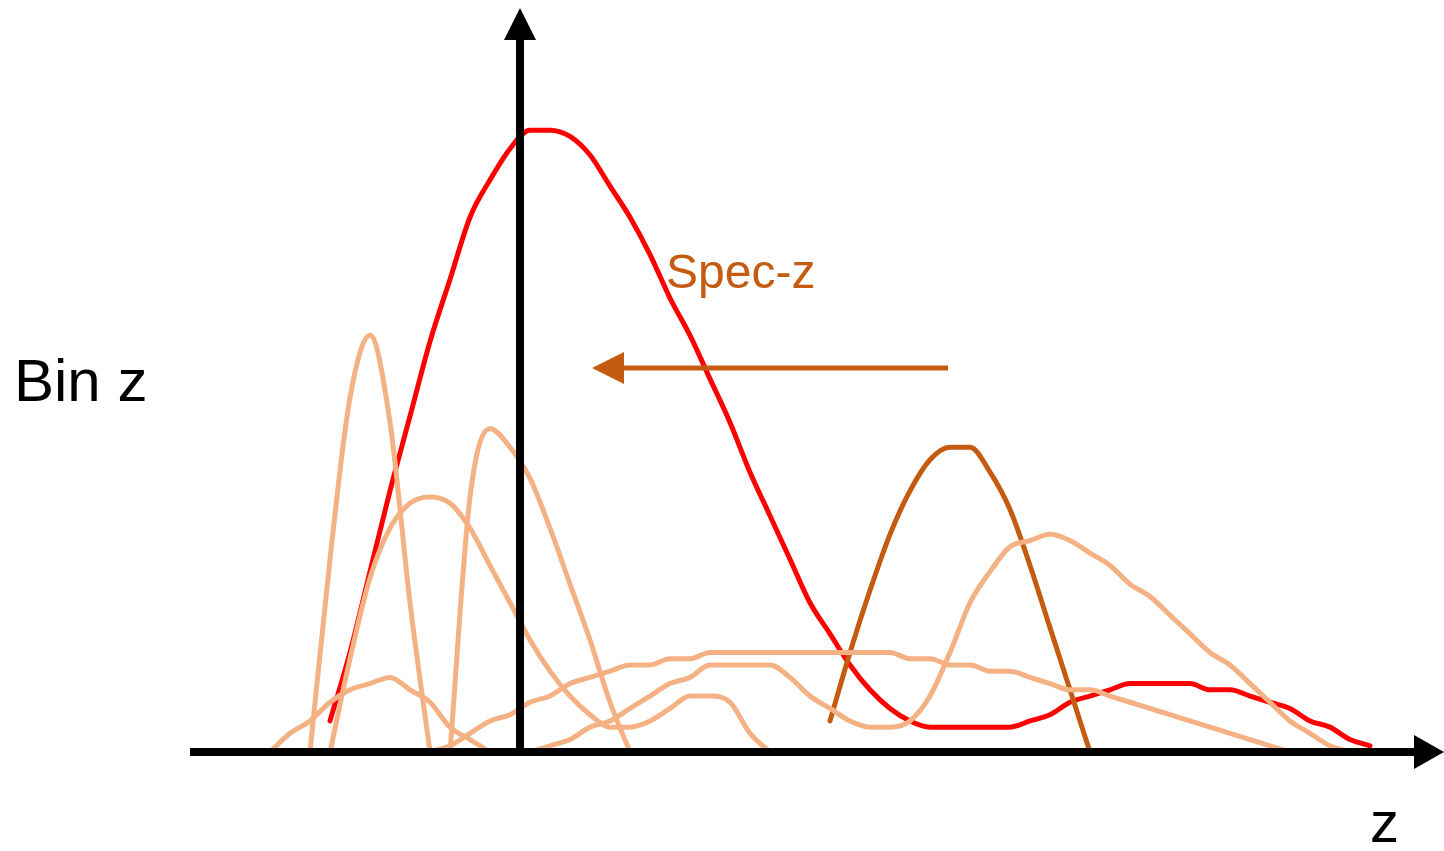 The width and height of the screenshot is (1444, 851). What do you see at coordinates (81, 380) in the screenshot?
I see `y-axis-title: Bin z` at bounding box center [81, 380].